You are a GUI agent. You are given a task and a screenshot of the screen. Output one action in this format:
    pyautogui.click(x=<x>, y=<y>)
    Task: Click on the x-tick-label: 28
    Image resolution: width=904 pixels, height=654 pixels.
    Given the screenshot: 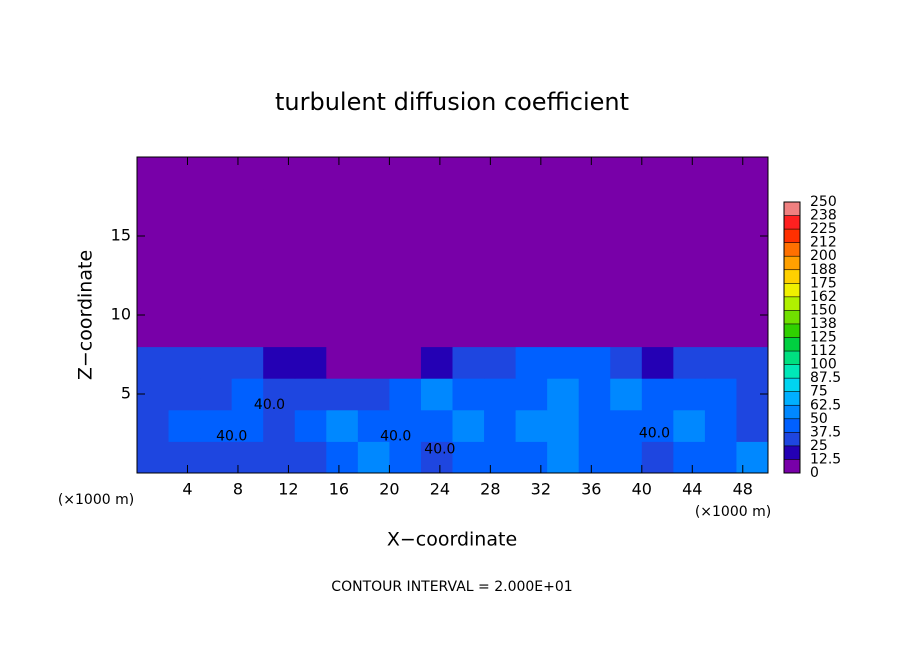 What is the action you would take?
    pyautogui.click(x=490, y=489)
    